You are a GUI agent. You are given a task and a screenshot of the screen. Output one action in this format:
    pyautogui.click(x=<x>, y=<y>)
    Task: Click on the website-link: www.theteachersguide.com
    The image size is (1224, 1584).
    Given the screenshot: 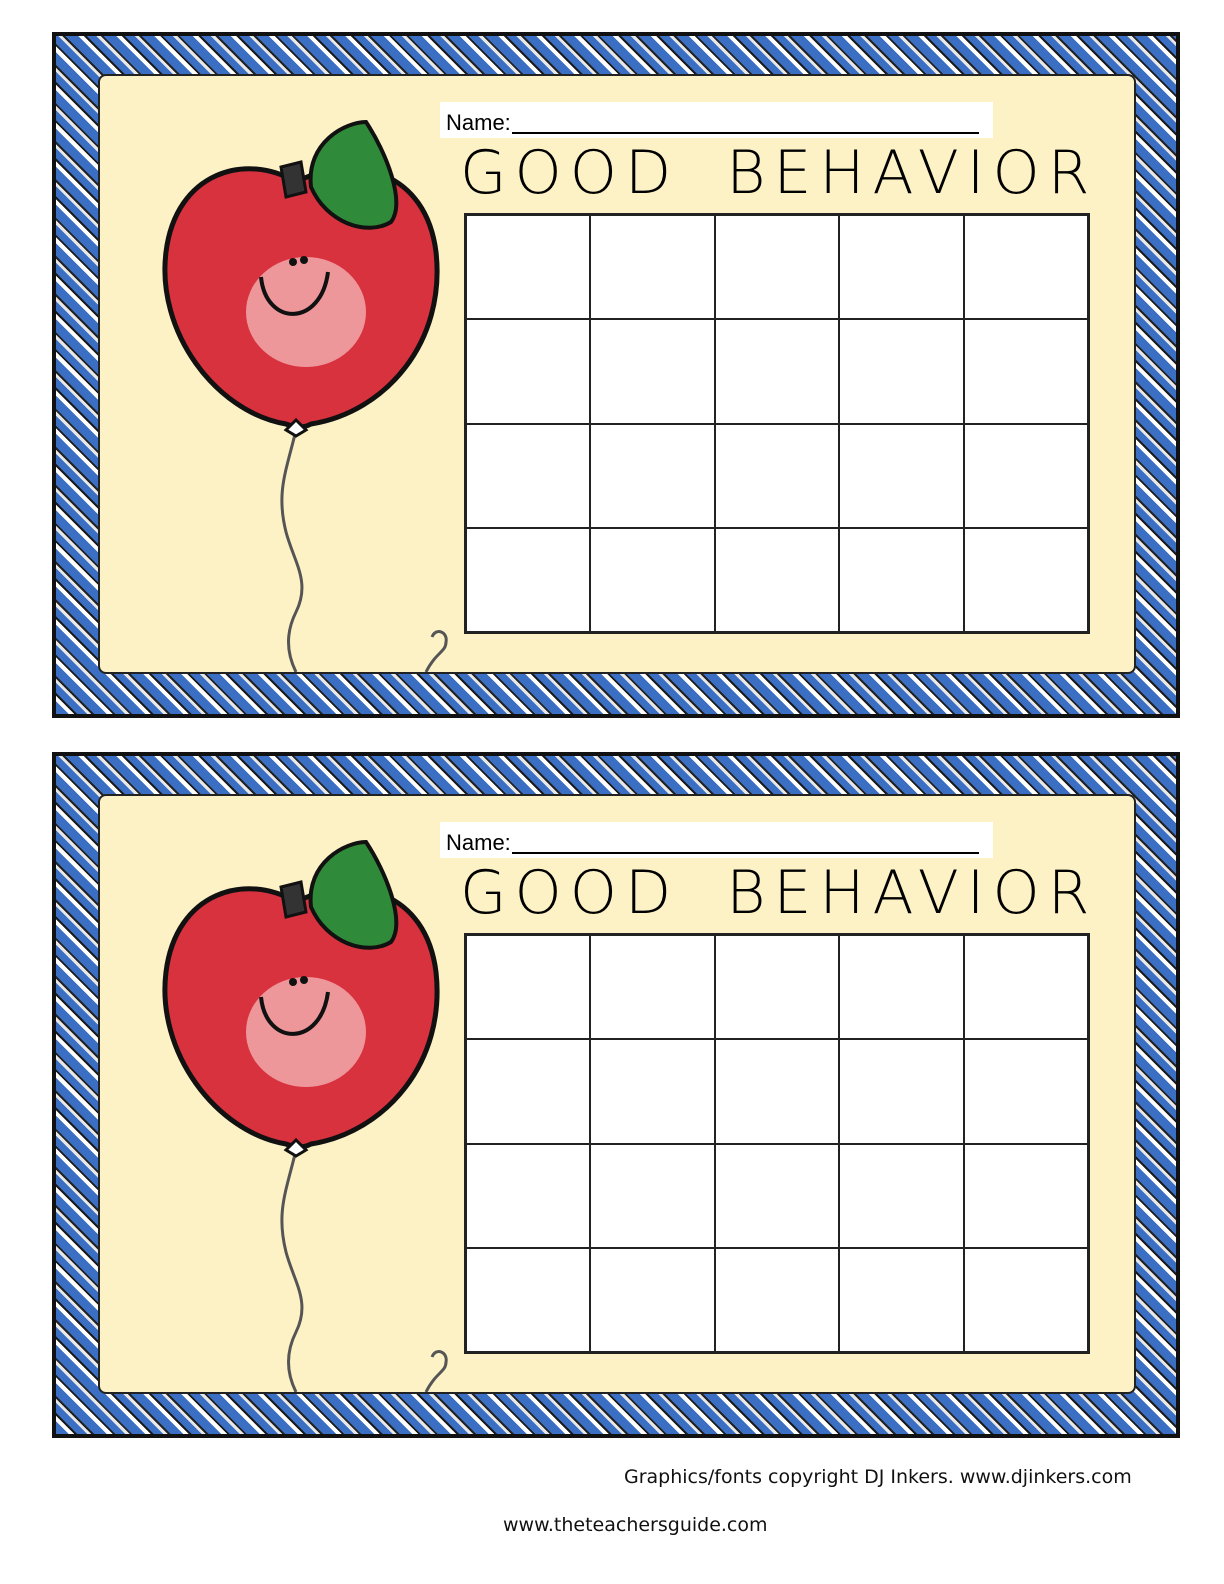 What is the action you would take?
    pyautogui.click(x=635, y=1525)
    